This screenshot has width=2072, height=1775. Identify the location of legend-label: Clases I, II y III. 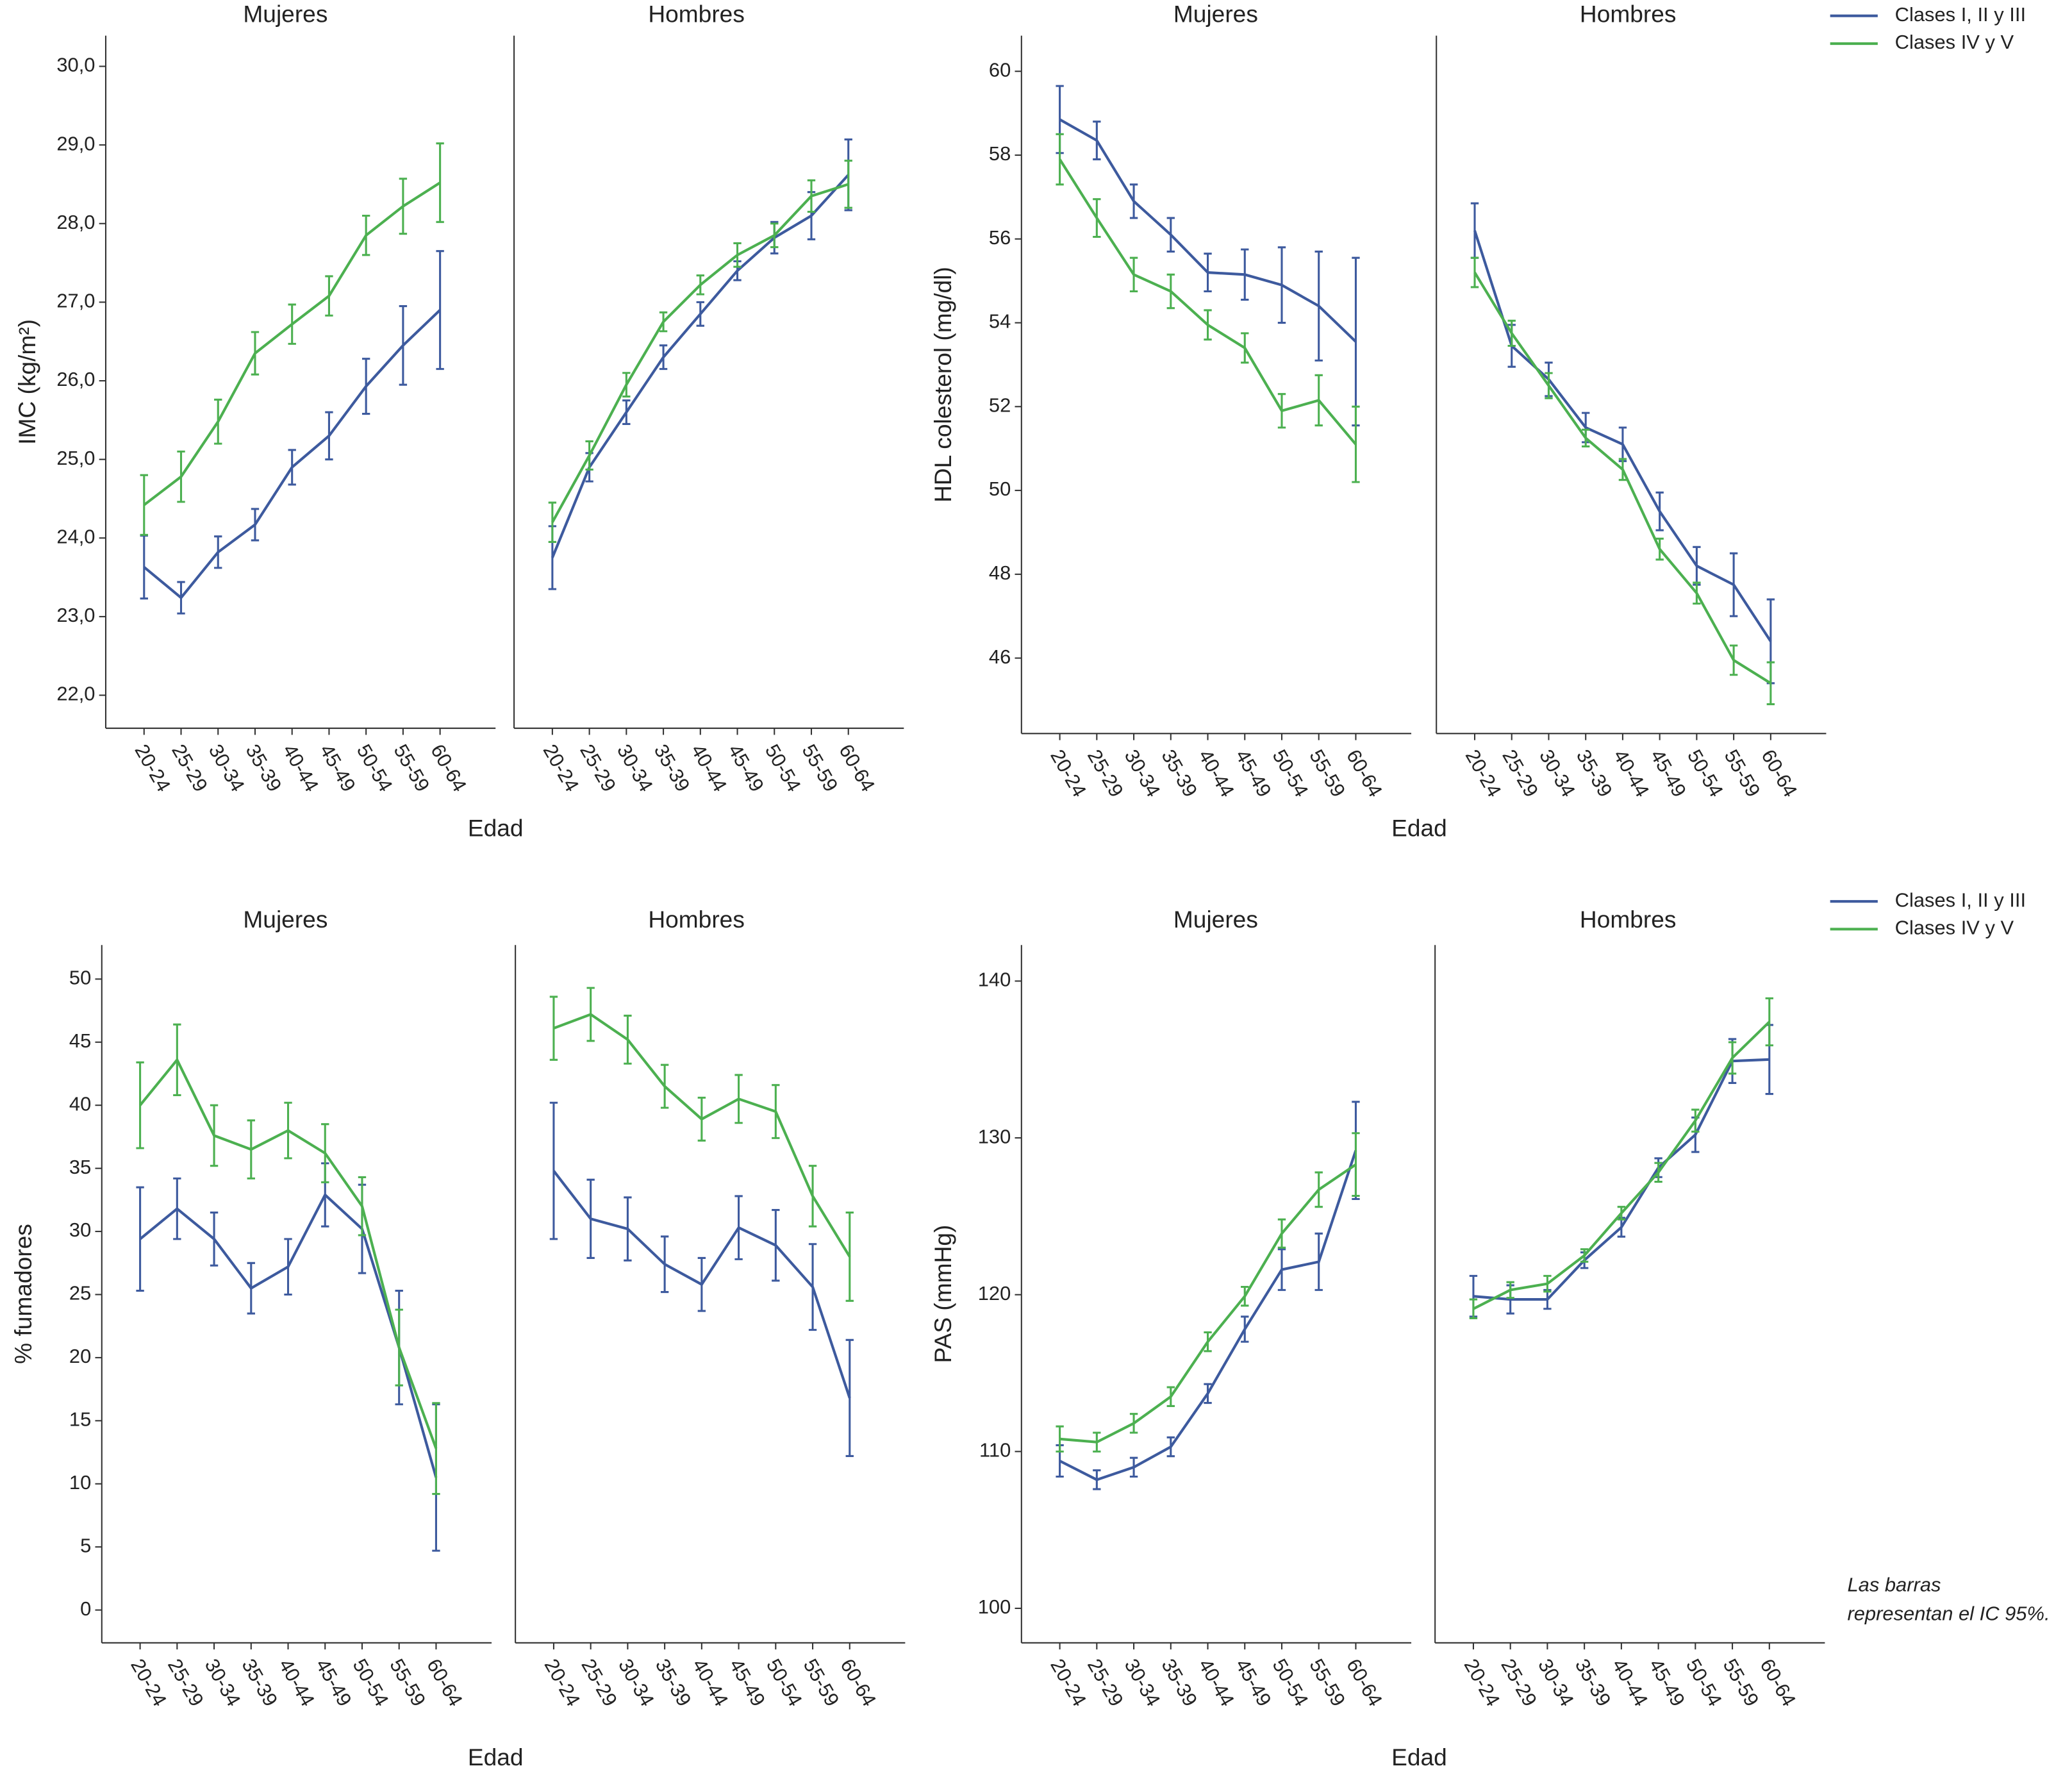
(1960, 900).